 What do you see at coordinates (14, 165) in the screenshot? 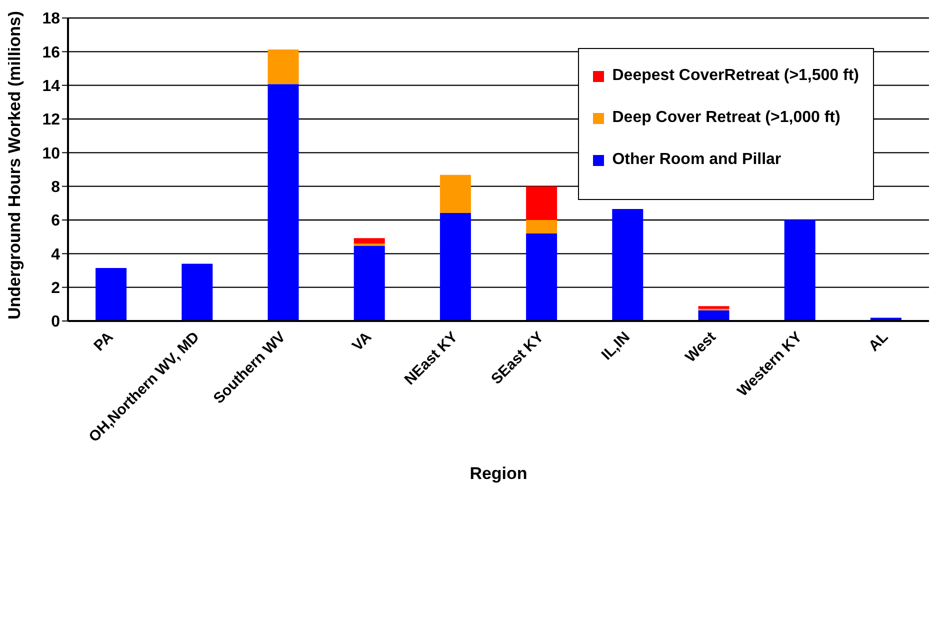
I see `y-axis-title: Underground Hours Worked (millions)` at bounding box center [14, 165].